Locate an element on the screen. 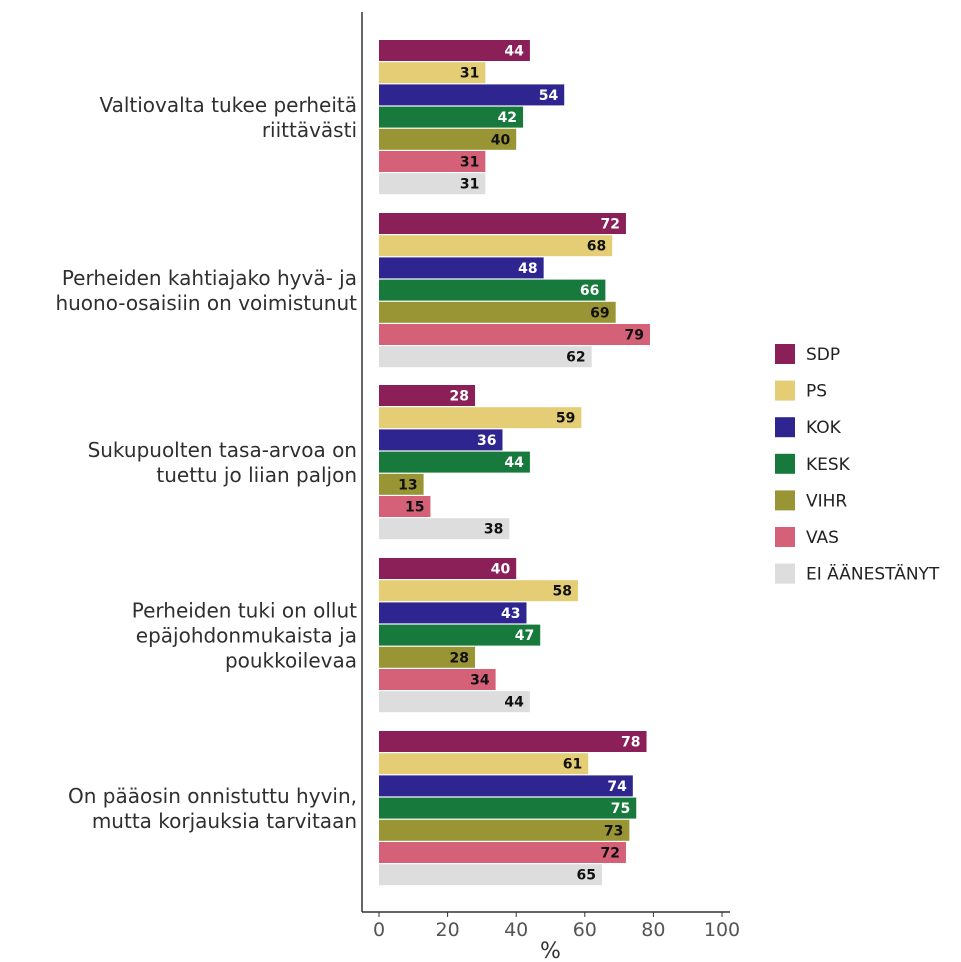 Image resolution: width=961 pixels, height=962 pixels. bar-value-label: 75 is located at coordinates (620, 809).